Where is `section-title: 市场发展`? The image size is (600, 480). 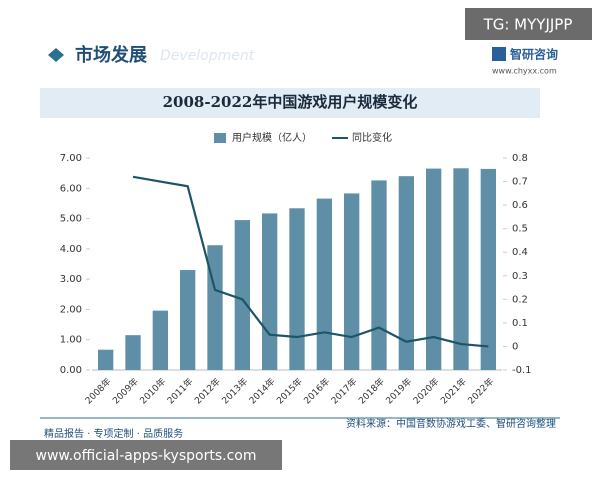
section-title: 市场发展 is located at coordinates (111, 55).